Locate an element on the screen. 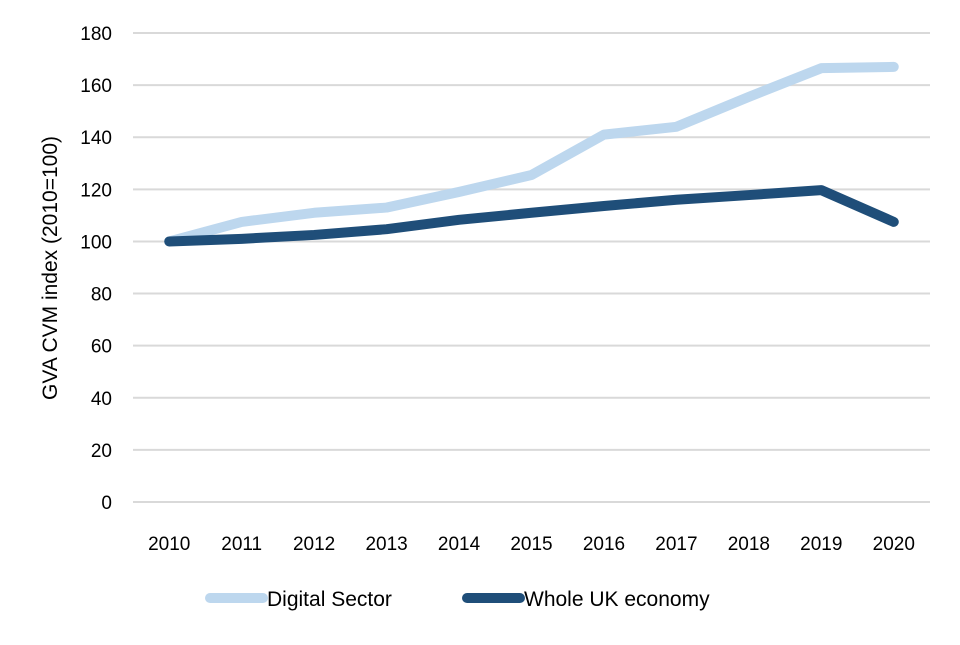 The image size is (960, 645). x-tick-label: 2020 is located at coordinates (894, 544).